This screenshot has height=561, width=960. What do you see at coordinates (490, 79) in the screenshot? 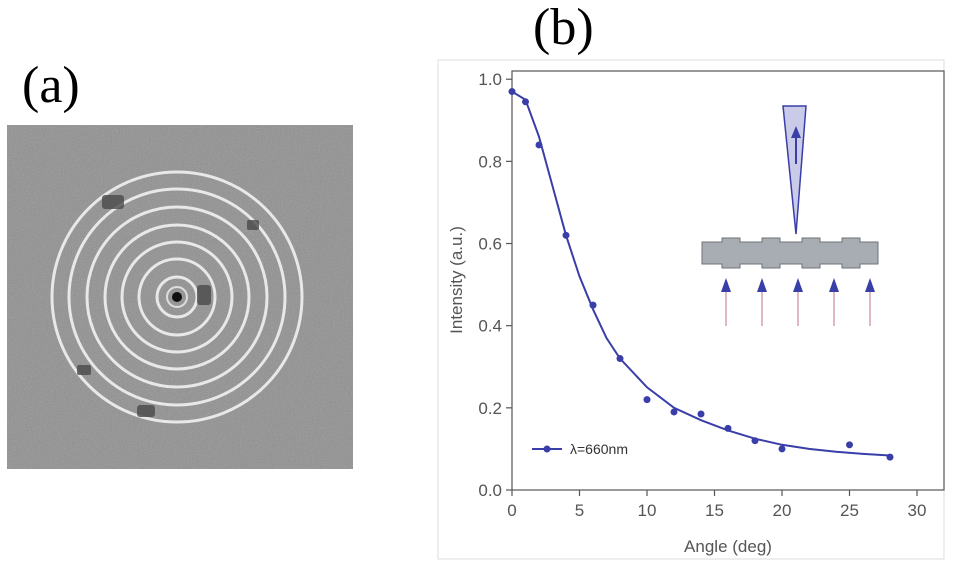
I see `y-tick-label: 1.0` at bounding box center [490, 79].